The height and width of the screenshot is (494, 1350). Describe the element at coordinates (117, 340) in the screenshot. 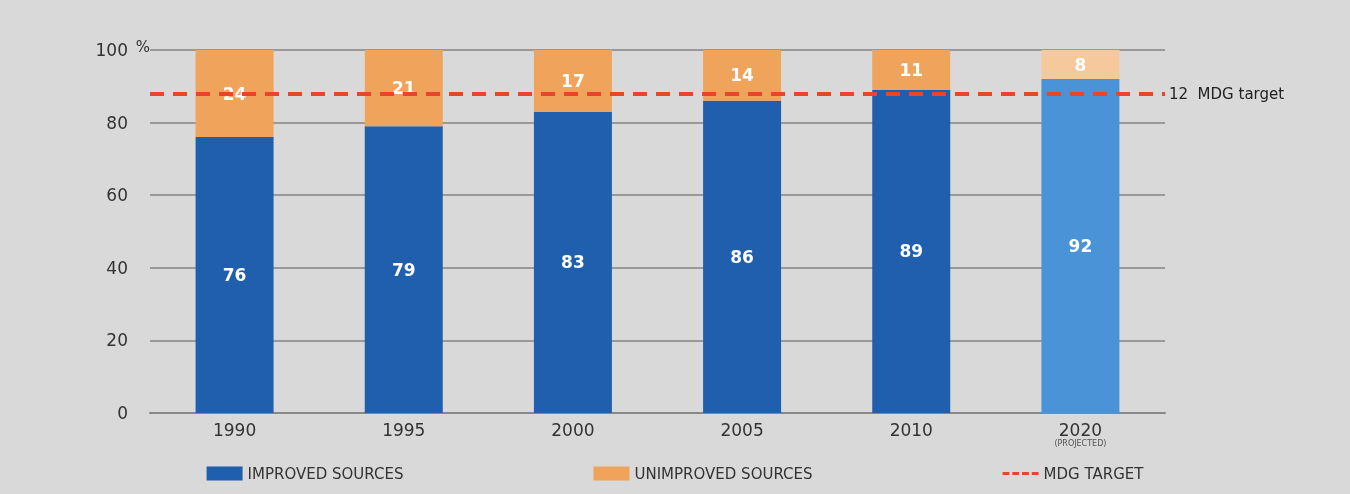

I see `y-tick-label: 20` at that location.